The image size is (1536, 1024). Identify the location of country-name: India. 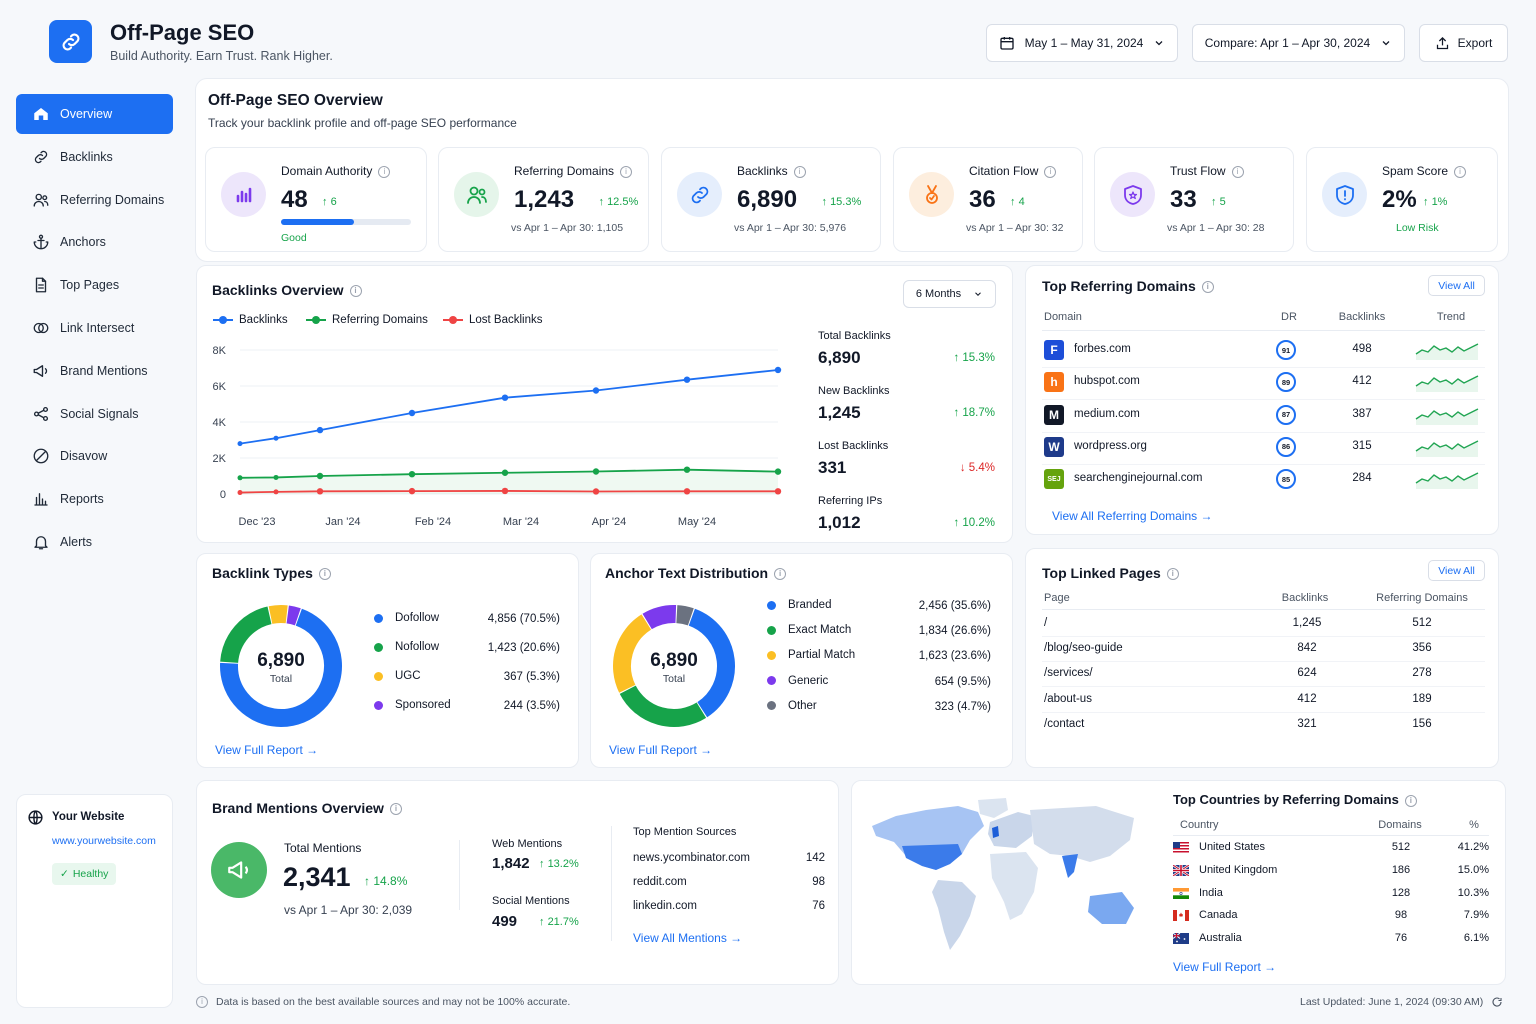
(1211, 892).